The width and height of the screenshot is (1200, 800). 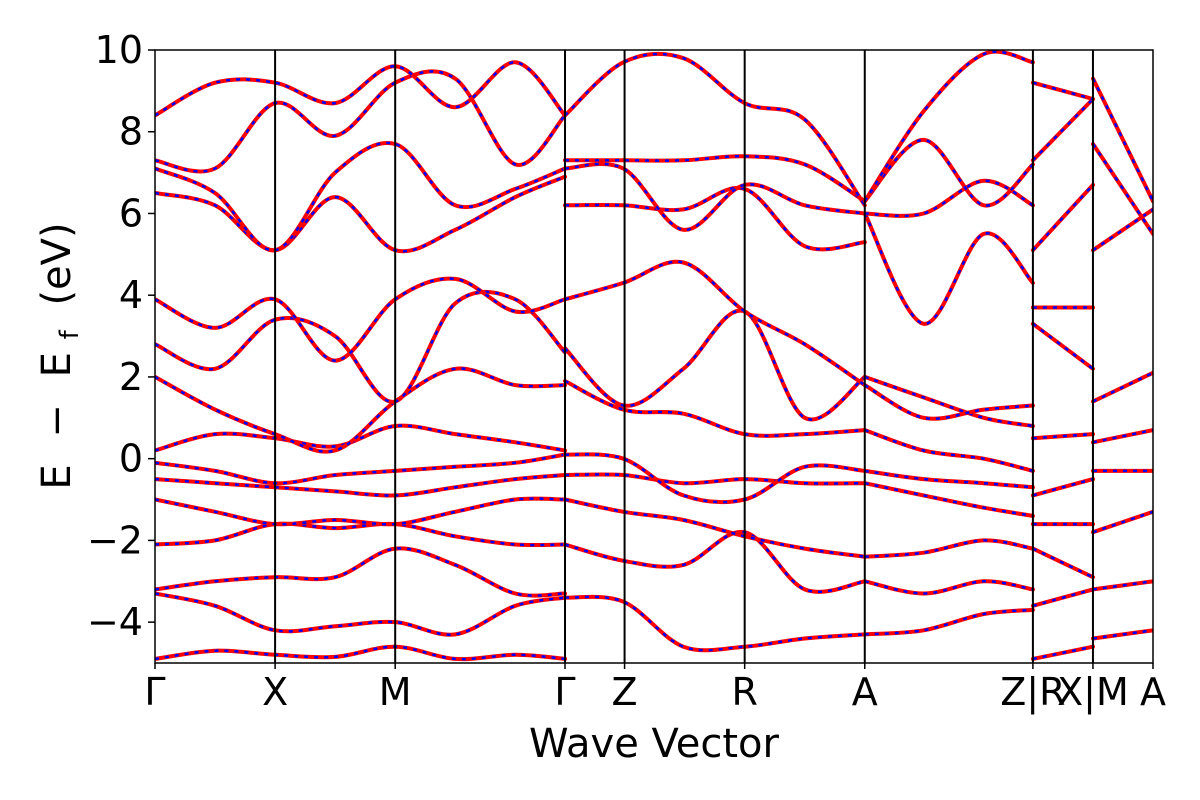 I want to click on y-label-unit: (eV), so click(x=57, y=263).